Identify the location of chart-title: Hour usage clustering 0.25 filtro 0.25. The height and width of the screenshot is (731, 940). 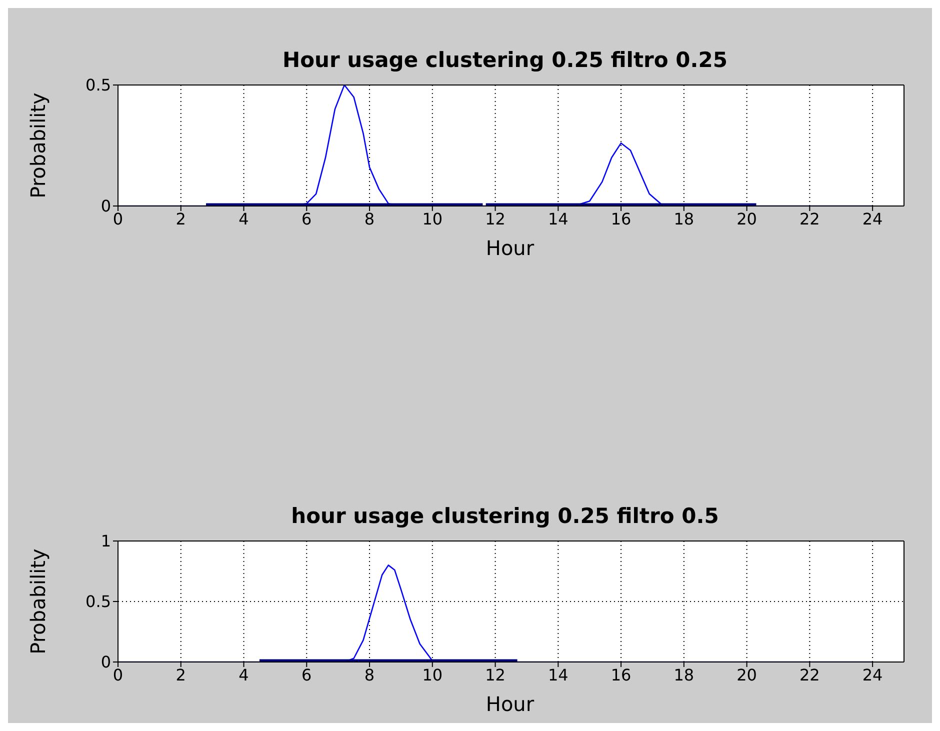
(505, 61).